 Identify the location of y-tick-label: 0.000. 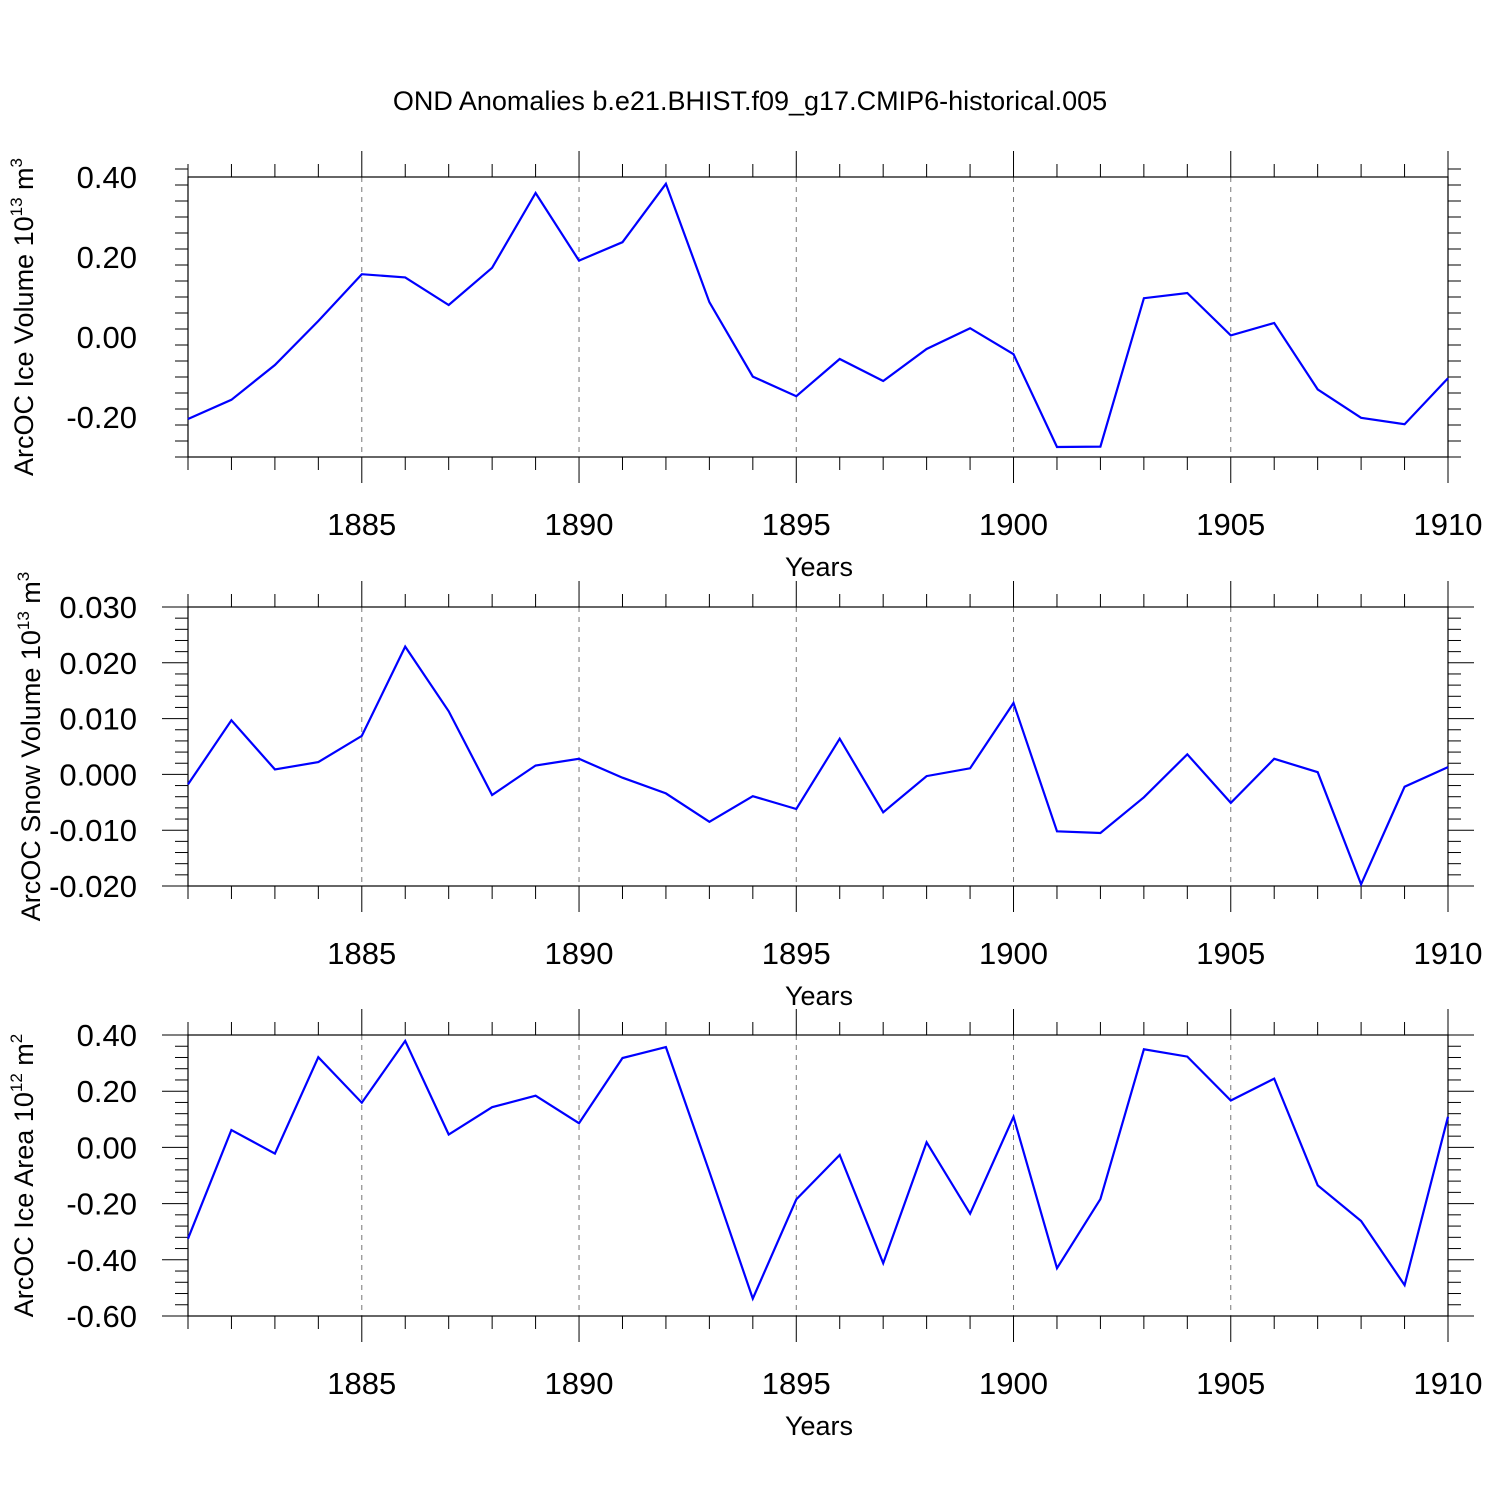
(98, 774).